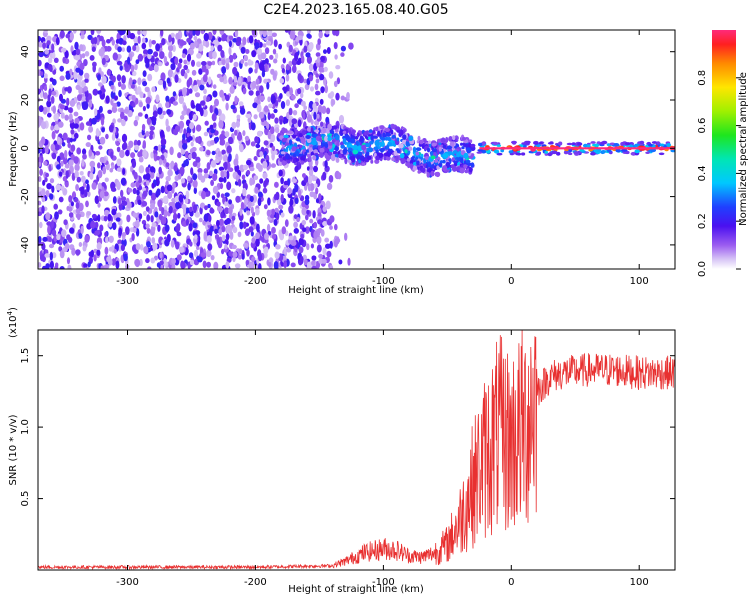  What do you see at coordinates (511, 582) in the screenshot?
I see `snr-x-tick-label: 0` at bounding box center [511, 582].